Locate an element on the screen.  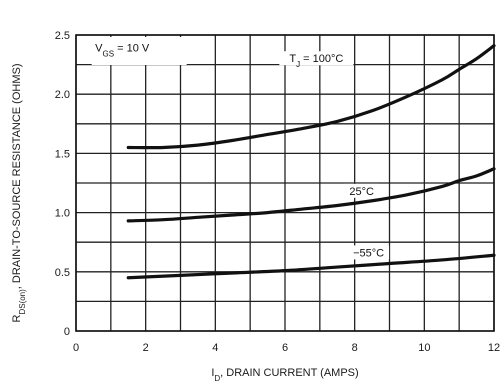
vgs-condition-label: VGS = 10 V is located at coordinates (122, 51).